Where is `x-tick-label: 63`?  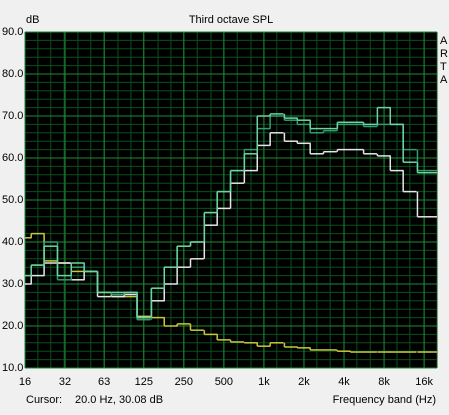 x-tick-label: 63 is located at coordinates (104, 382).